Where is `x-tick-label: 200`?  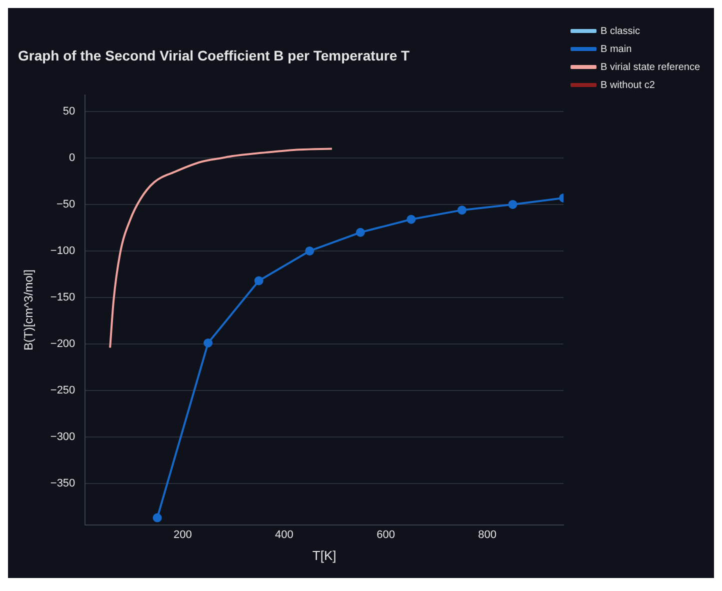
x-tick-label: 200 is located at coordinates (182, 534).